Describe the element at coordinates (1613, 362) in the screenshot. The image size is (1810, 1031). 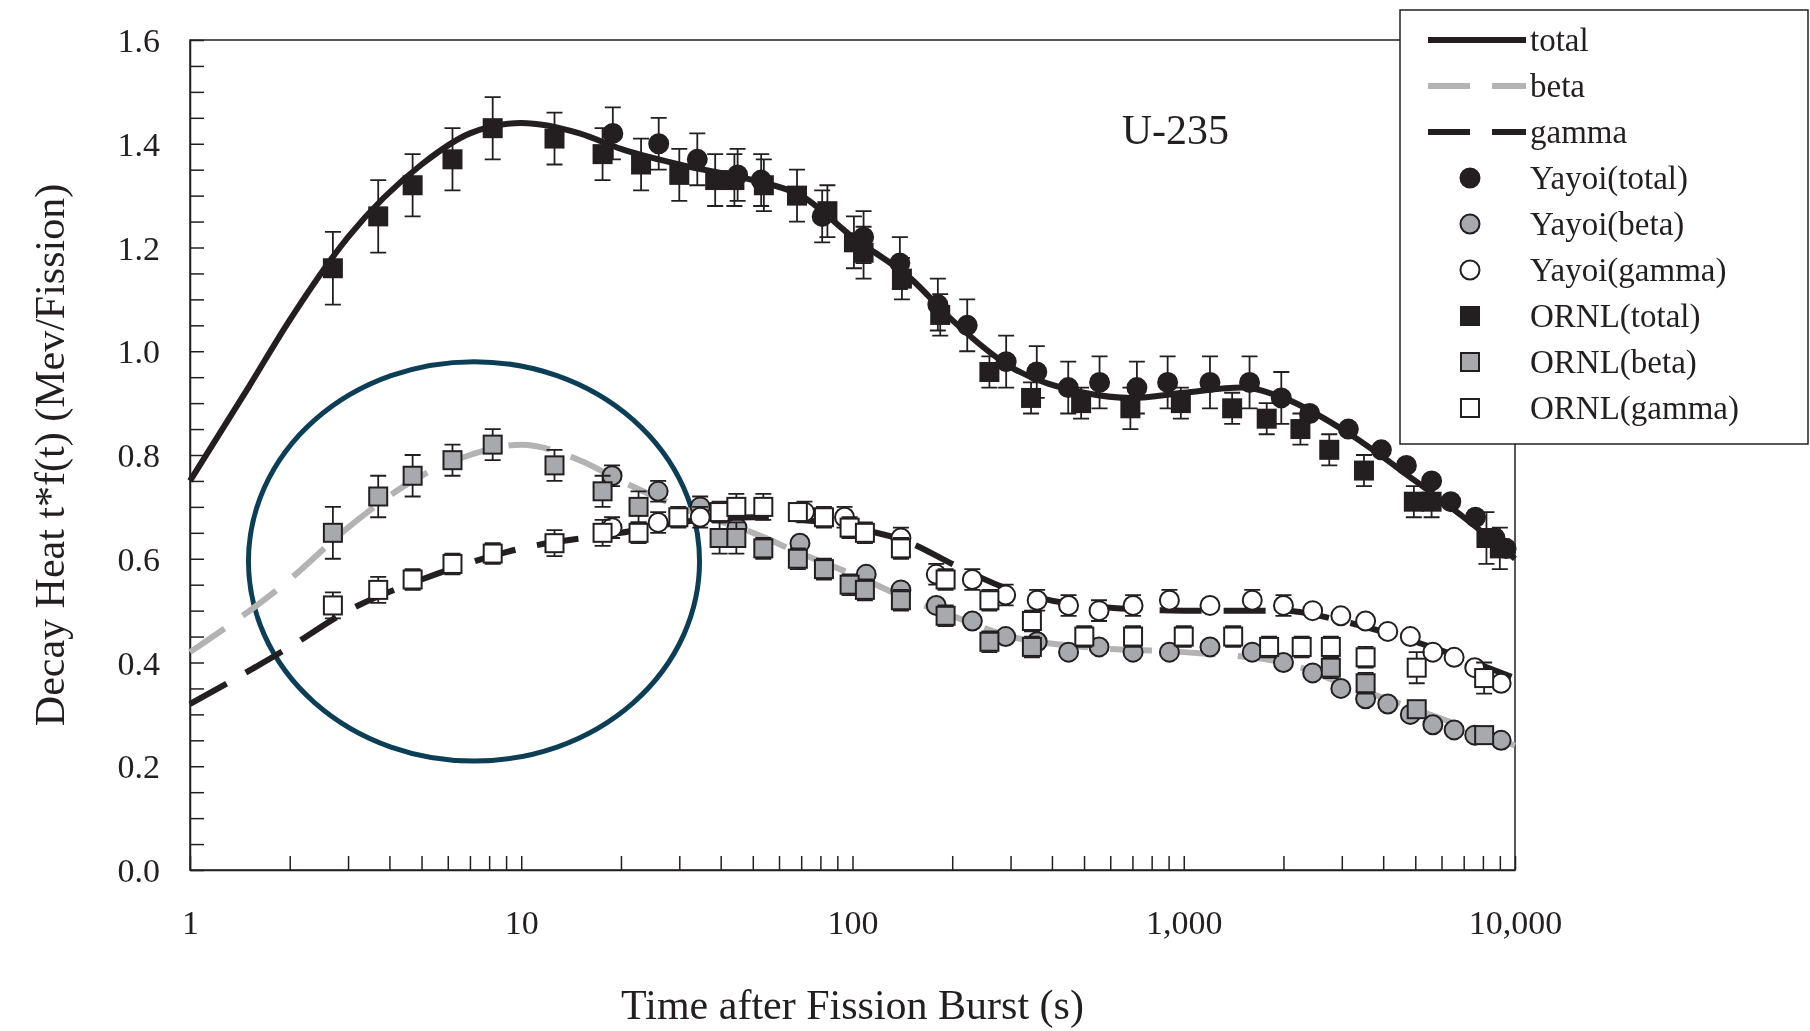
I see `legend-label: ORNL(beta)` at that location.